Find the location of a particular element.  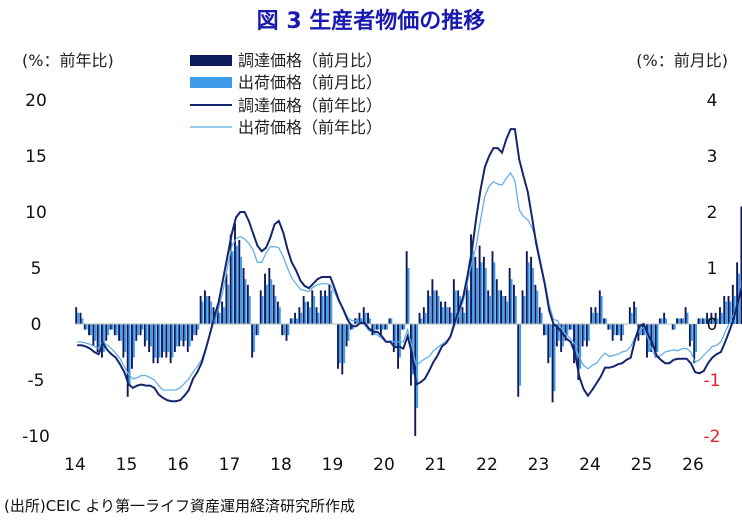

right-tick-label: 0 is located at coordinates (712, 325).